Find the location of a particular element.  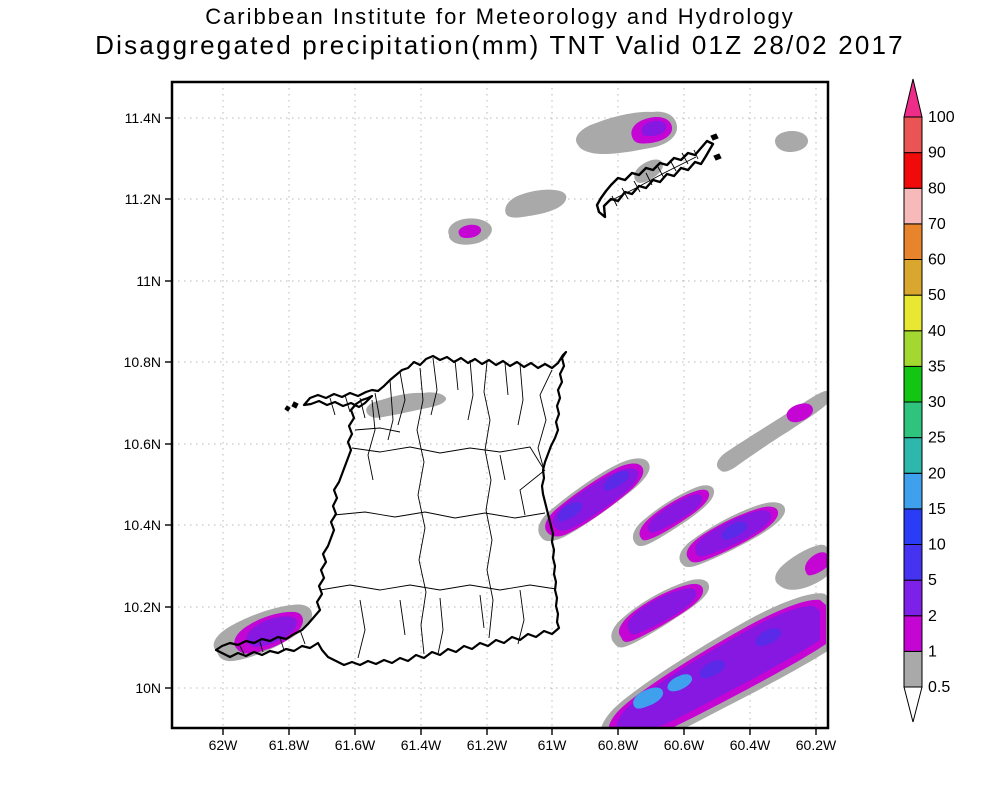

blob-11.1n-purple-core is located at coordinates (470, 231).